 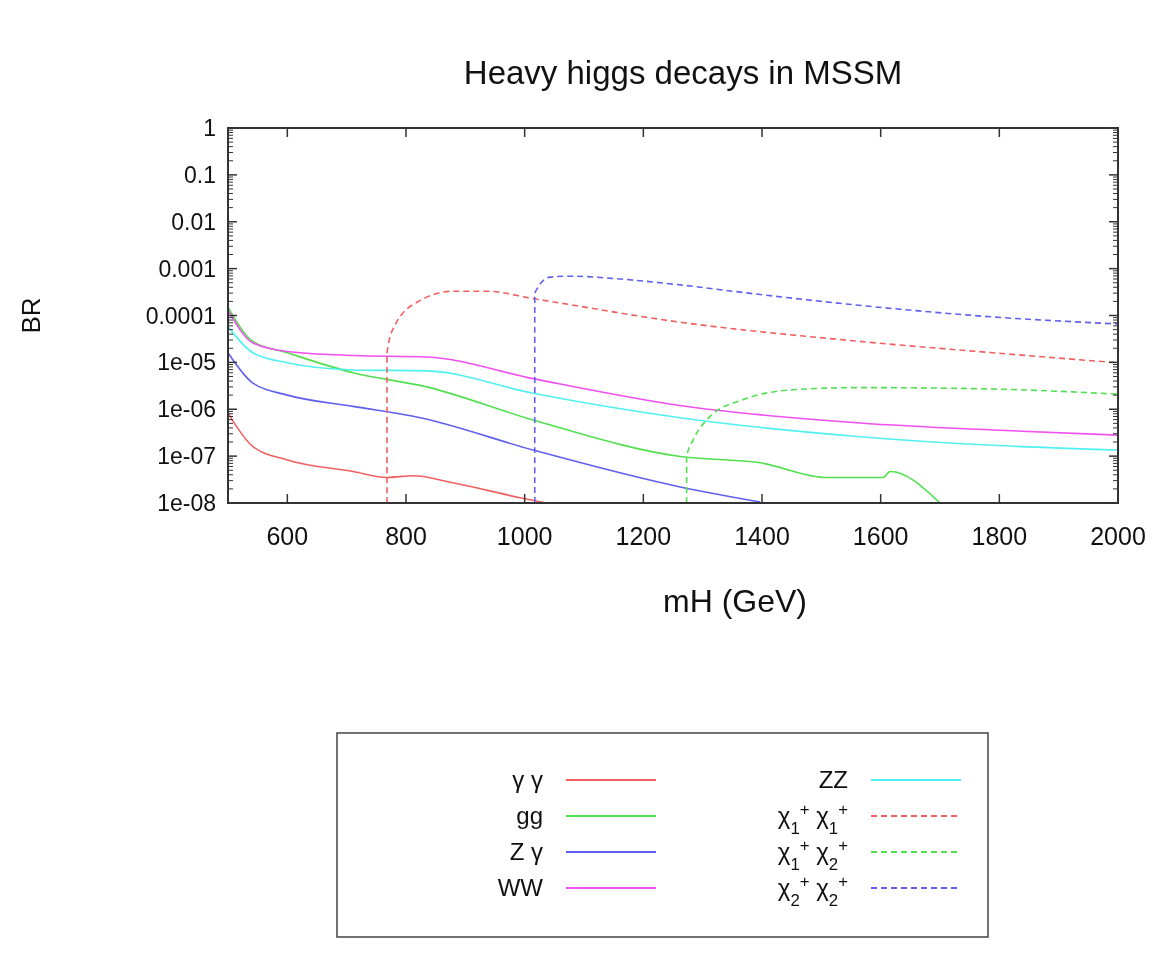 What do you see at coordinates (643, 536) in the screenshot?
I see `x-tick-label: 1200` at bounding box center [643, 536].